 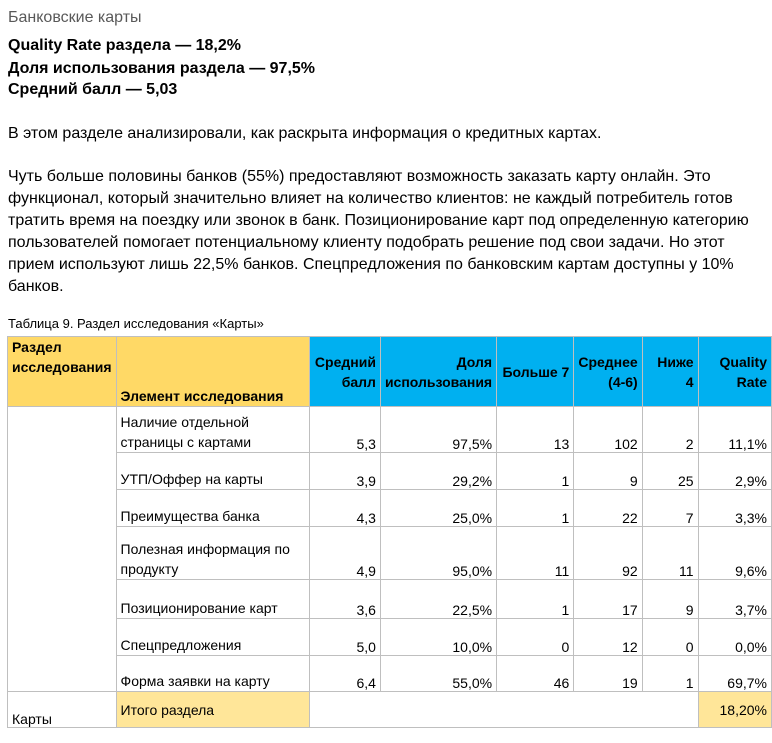 What do you see at coordinates (504, 709) in the screenshot?
I see `total-empty-cell` at bounding box center [504, 709].